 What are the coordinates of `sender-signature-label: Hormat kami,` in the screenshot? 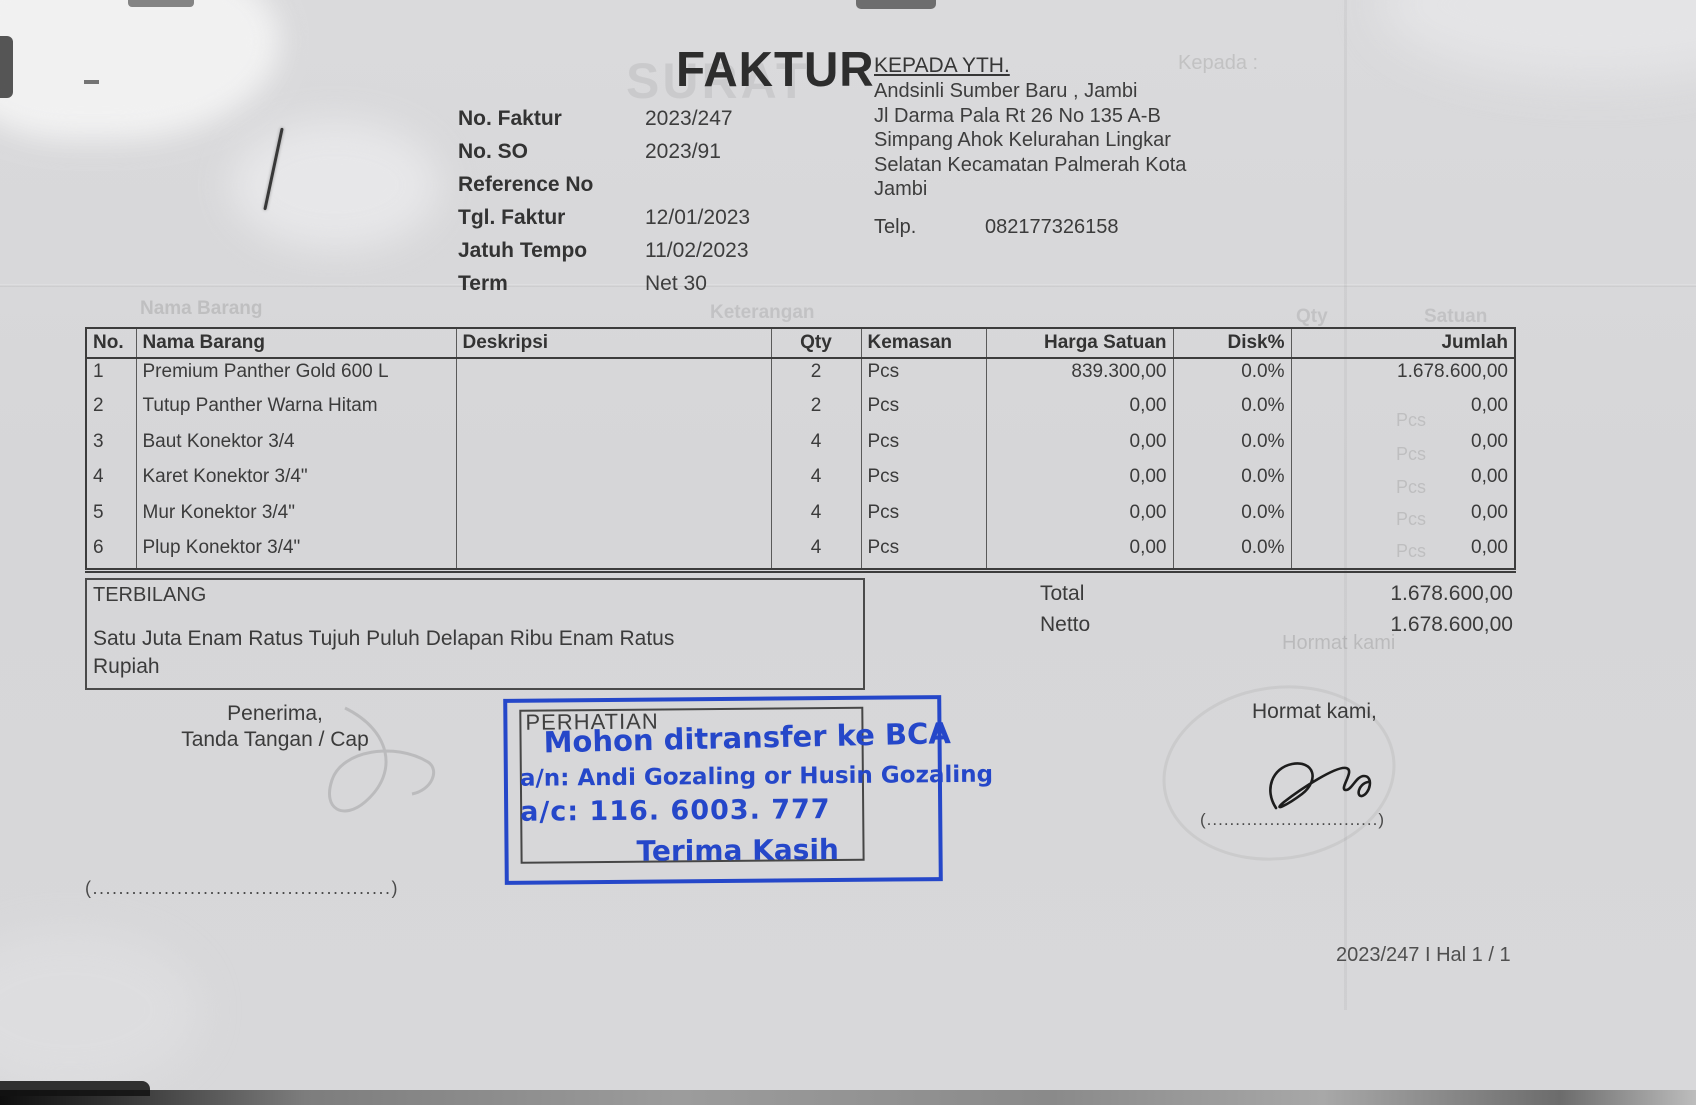 It's located at (1314, 711).